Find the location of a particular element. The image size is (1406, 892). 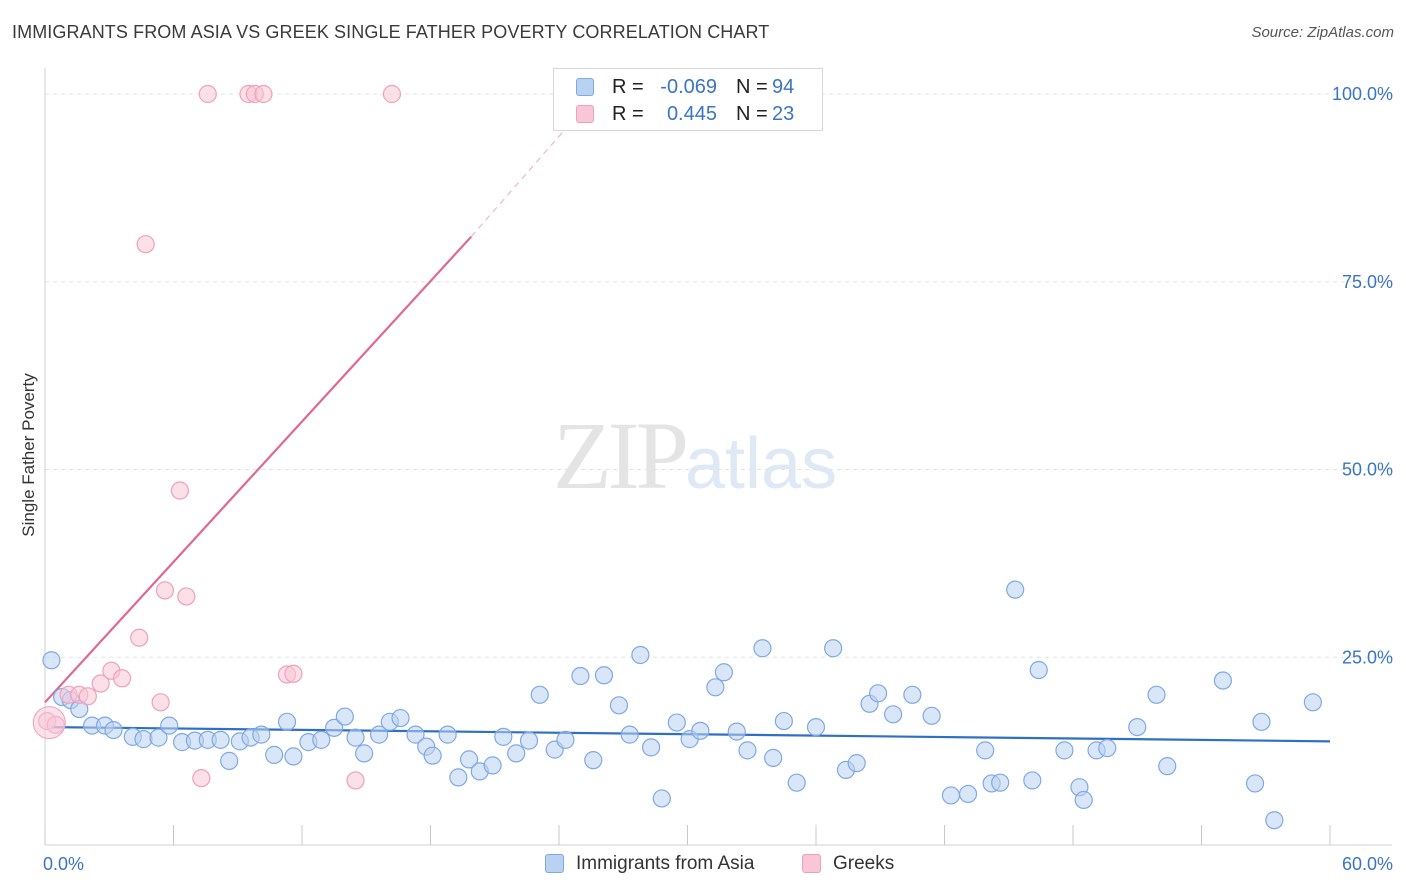

legend-n-value-greeks: 23 is located at coordinates (783, 114).